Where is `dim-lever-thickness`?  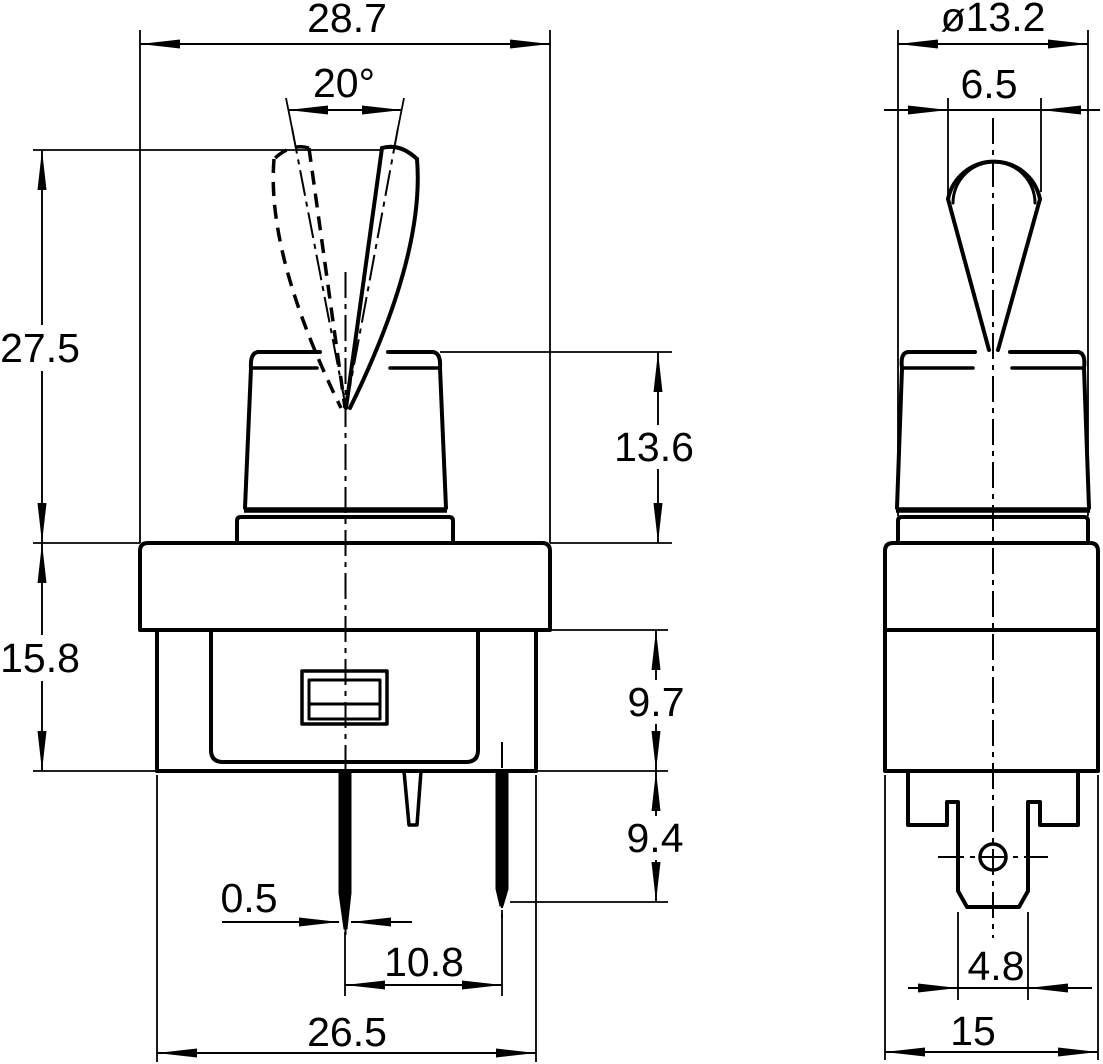 dim-lever-thickness is located at coordinates (992, 146).